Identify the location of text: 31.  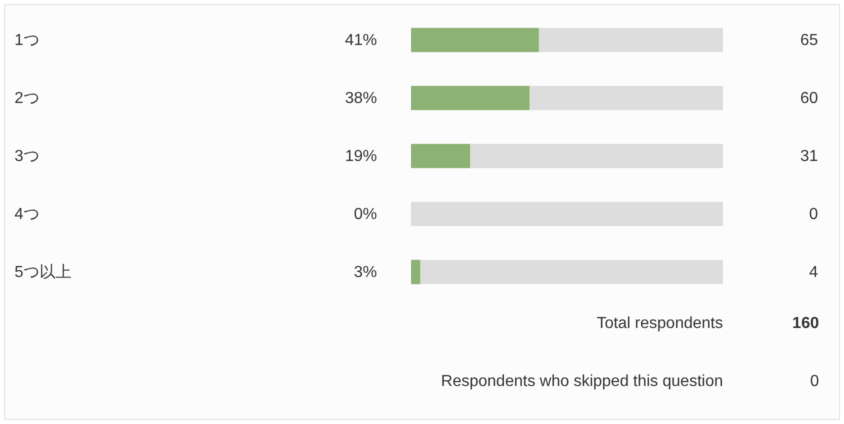
(809, 156).